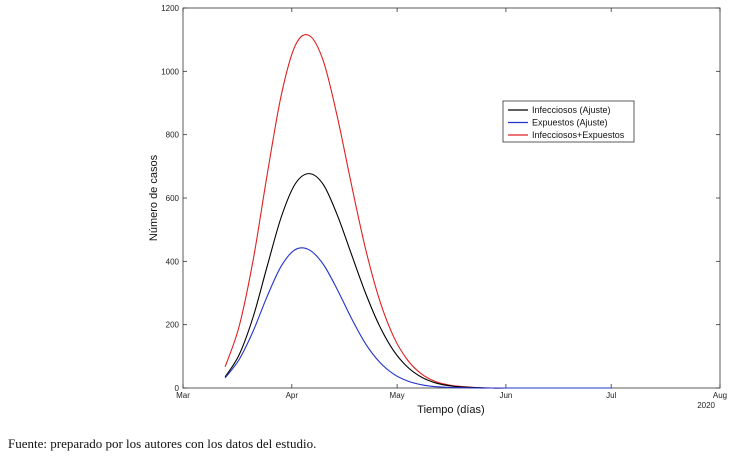 Image resolution: width=729 pixels, height=457 pixels. Describe the element at coordinates (397, 395) in the screenshot. I see `x-tick-label: May` at that location.